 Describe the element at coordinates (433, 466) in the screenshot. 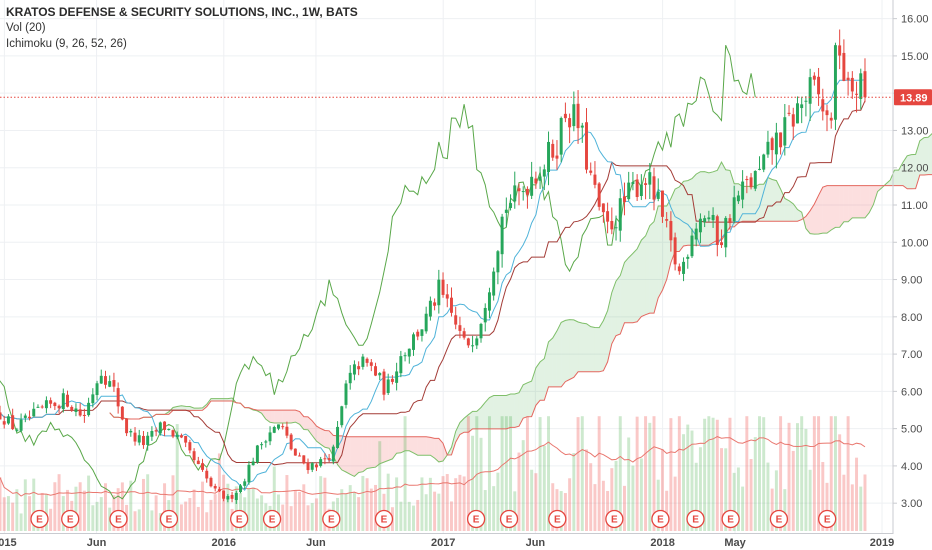

I see `volume-moving-average` at that location.